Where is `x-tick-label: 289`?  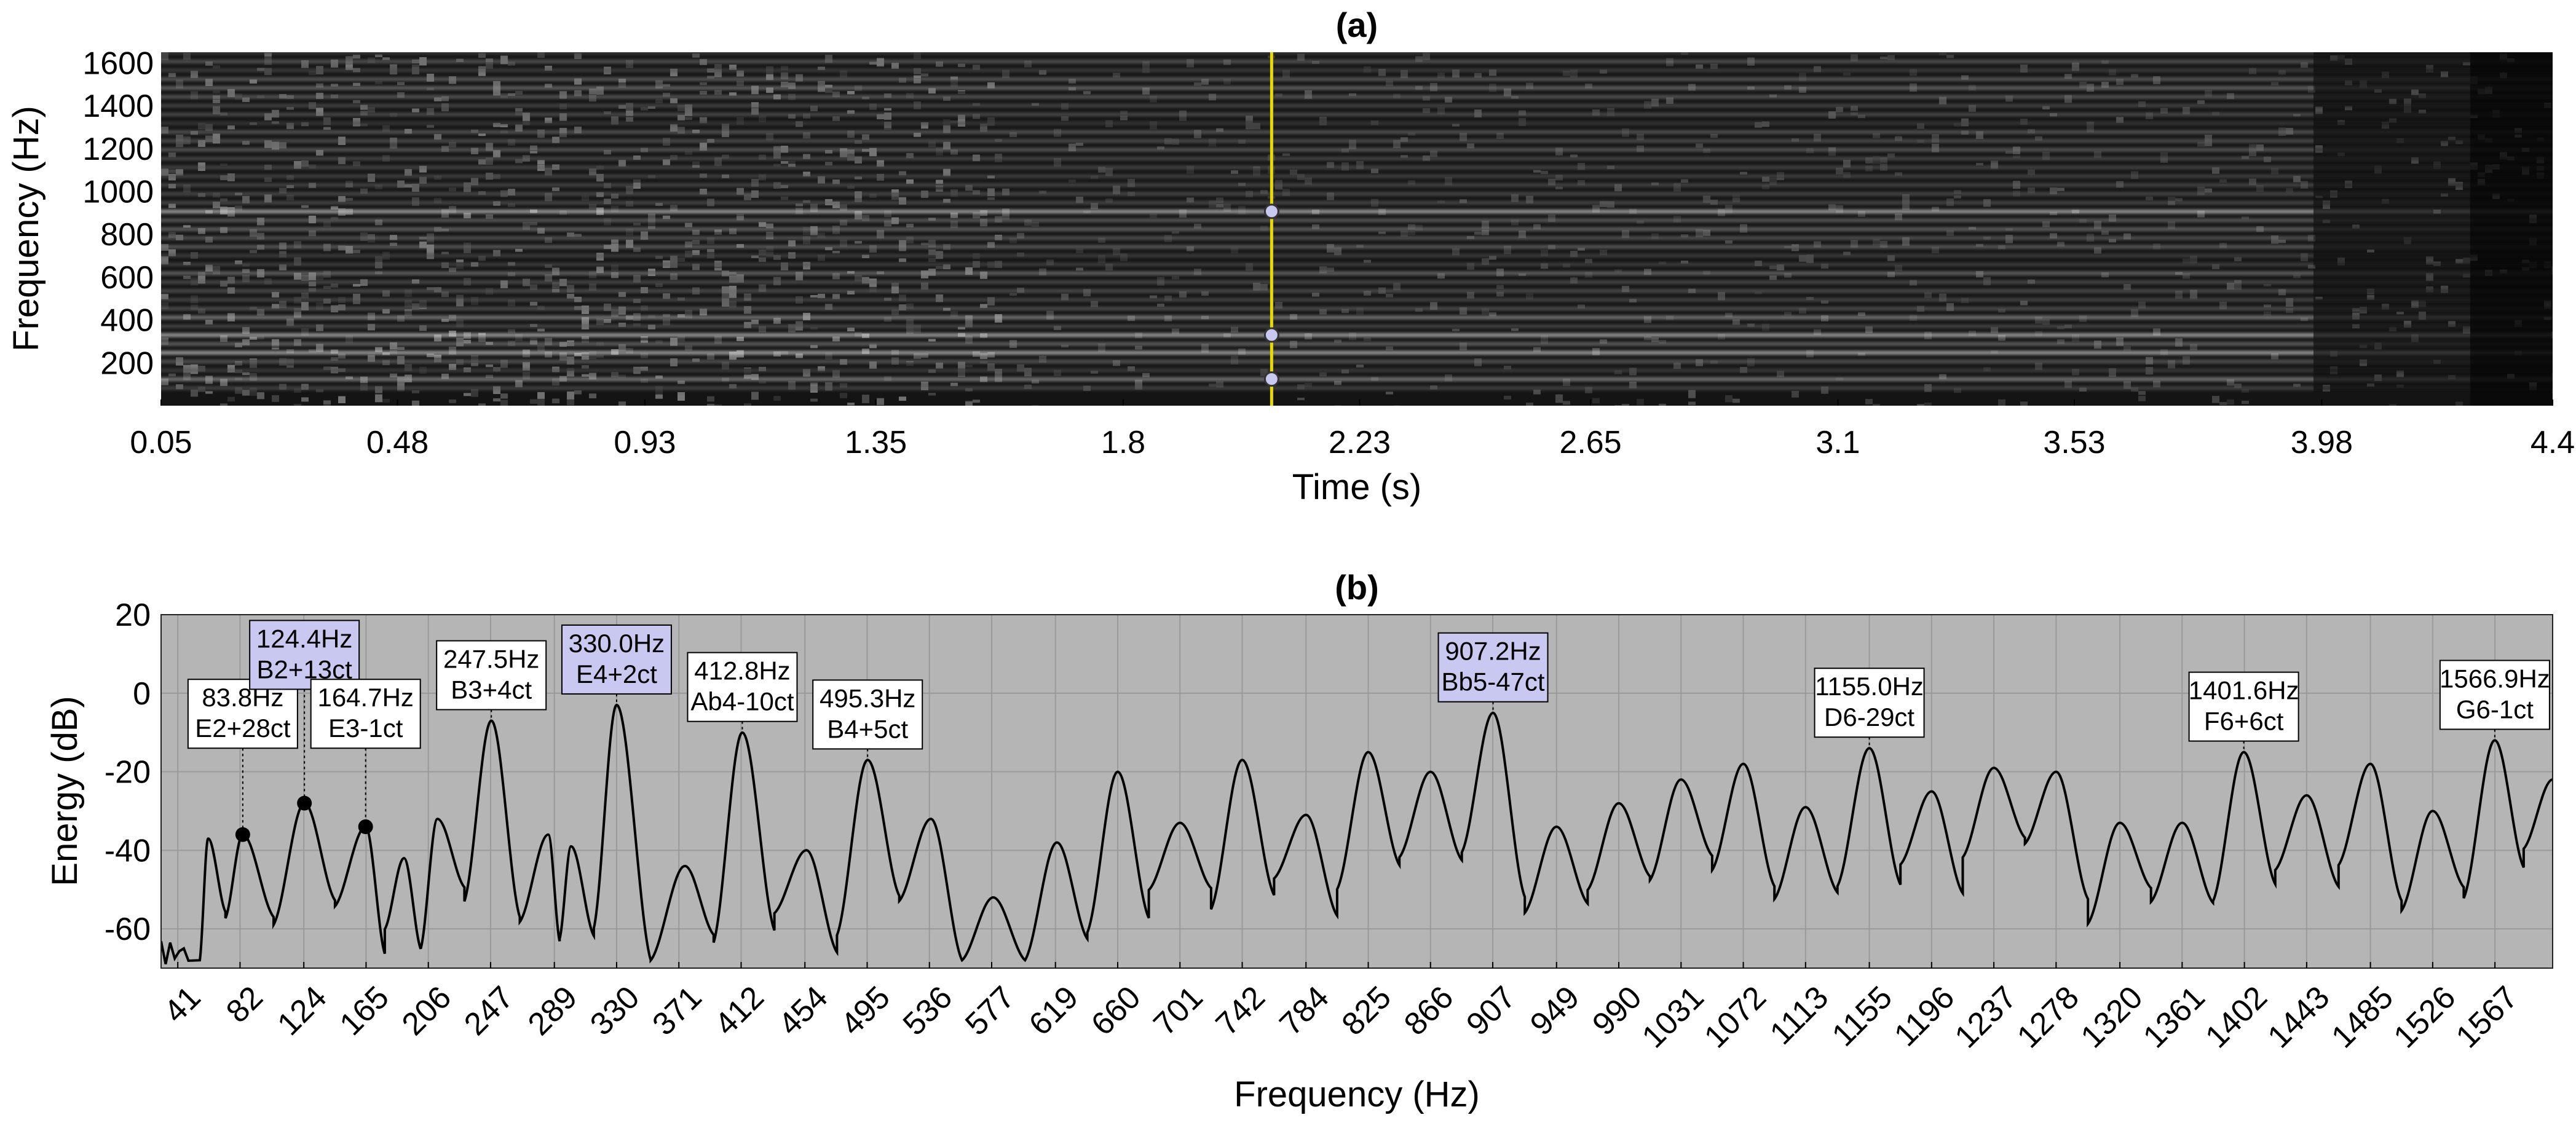
x-tick-label: 289 is located at coordinates (552, 1010).